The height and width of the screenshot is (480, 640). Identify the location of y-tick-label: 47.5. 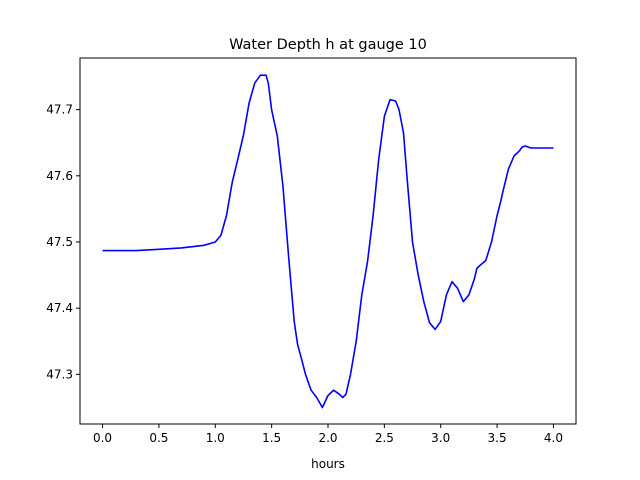
(59, 242).